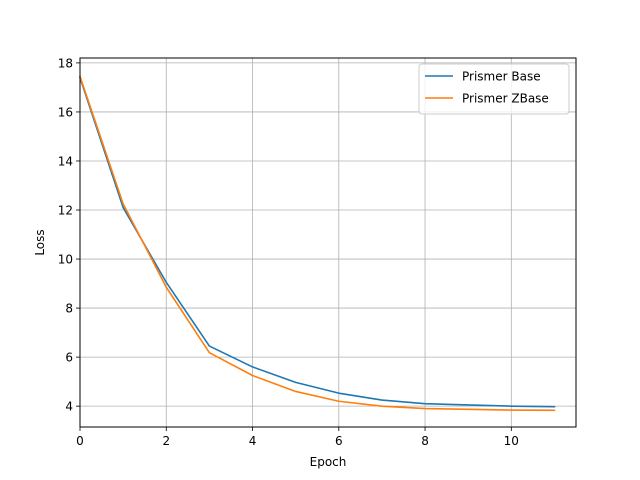  Describe the element at coordinates (166, 441) in the screenshot. I see `x-tick-label: 2` at that location.